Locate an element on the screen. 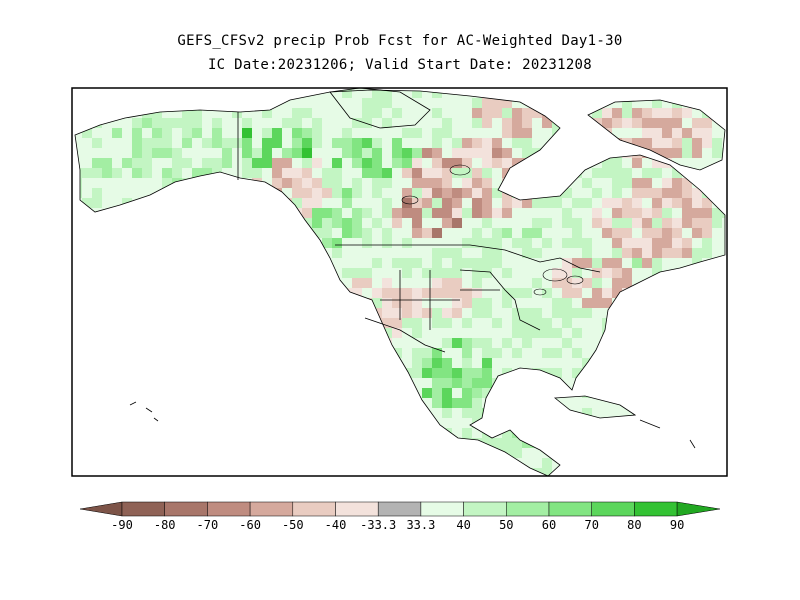 The image size is (800, 600). colorbar-label: -70 is located at coordinates (208, 525).